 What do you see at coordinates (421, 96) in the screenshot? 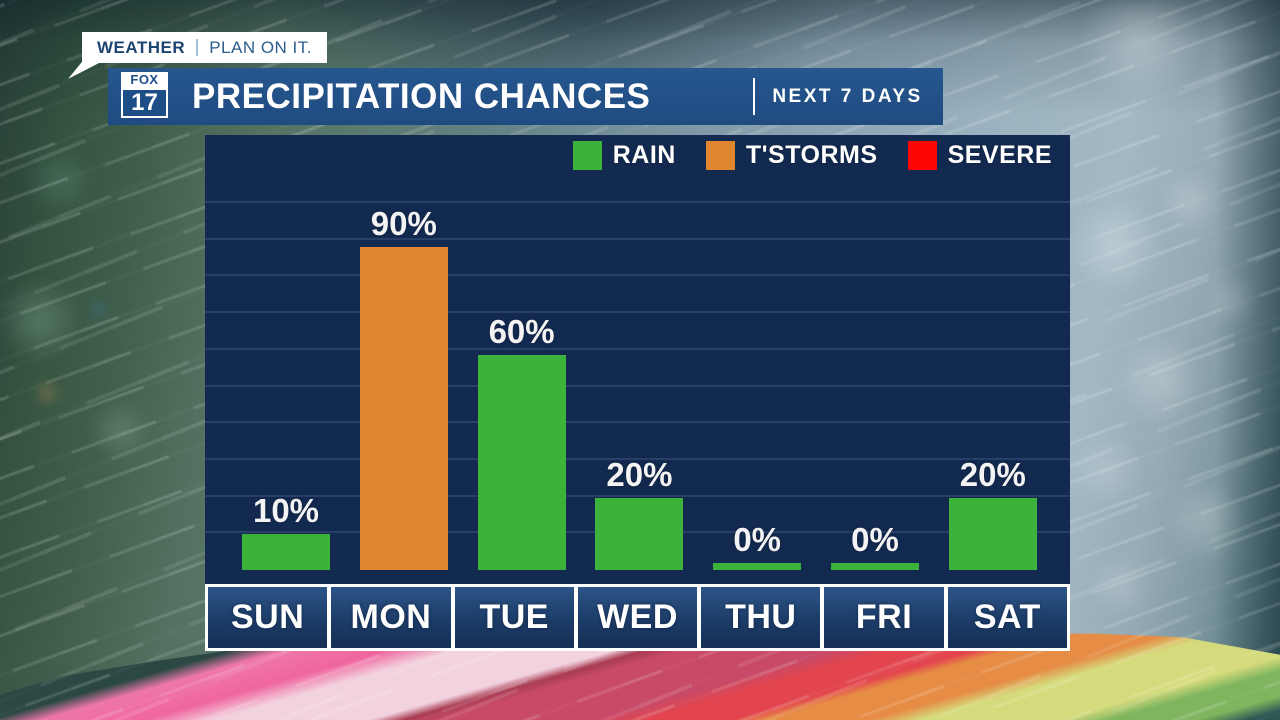
I see `page-title: PRECIPITATION CHANCES` at bounding box center [421, 96].